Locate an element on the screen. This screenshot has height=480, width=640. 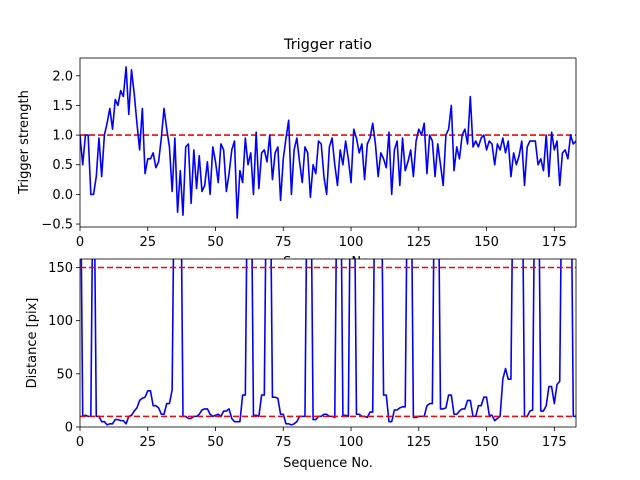
top-y-tick-label: −0.5 is located at coordinates (57, 225).